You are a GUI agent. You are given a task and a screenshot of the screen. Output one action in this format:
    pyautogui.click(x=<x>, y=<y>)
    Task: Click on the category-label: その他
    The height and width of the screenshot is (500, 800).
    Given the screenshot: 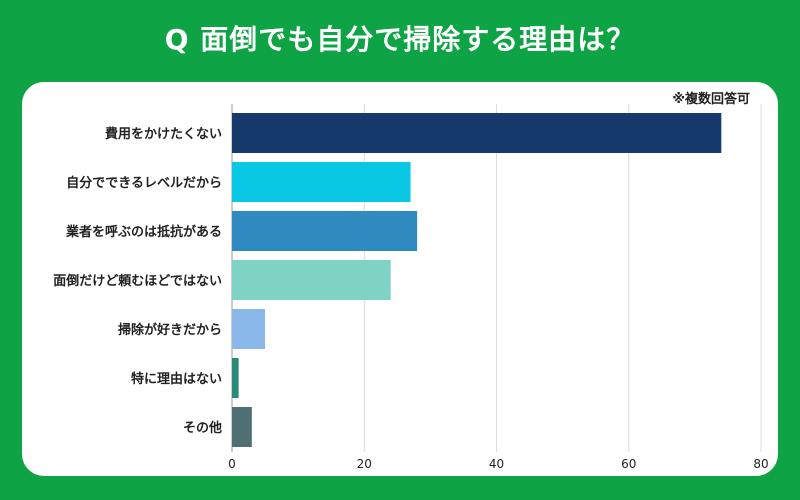 What is the action you would take?
    pyautogui.click(x=202, y=428)
    